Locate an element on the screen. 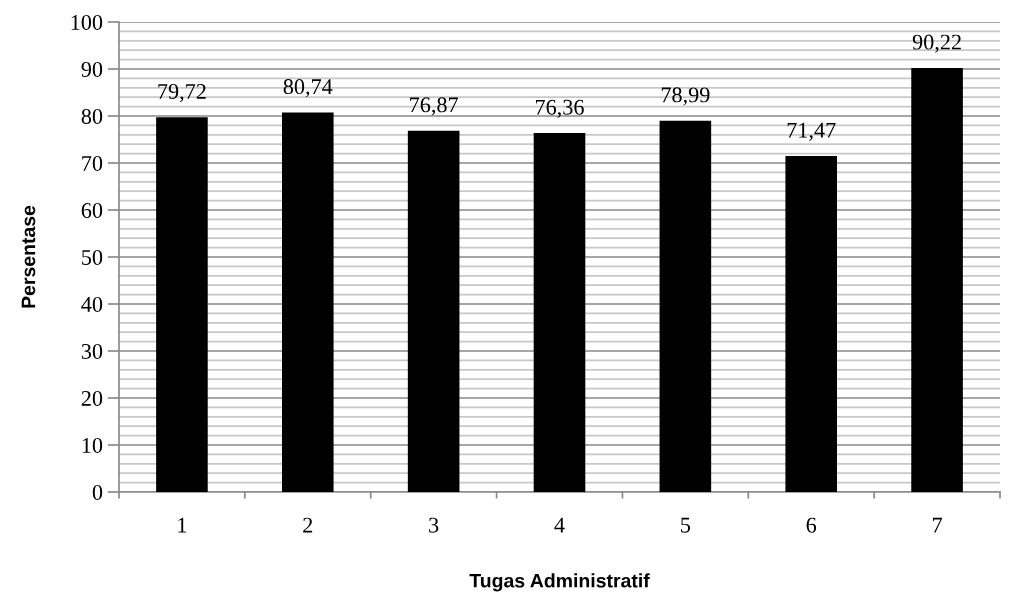 The height and width of the screenshot is (599, 1028). y-tick-label: 80 is located at coordinates (92, 116).